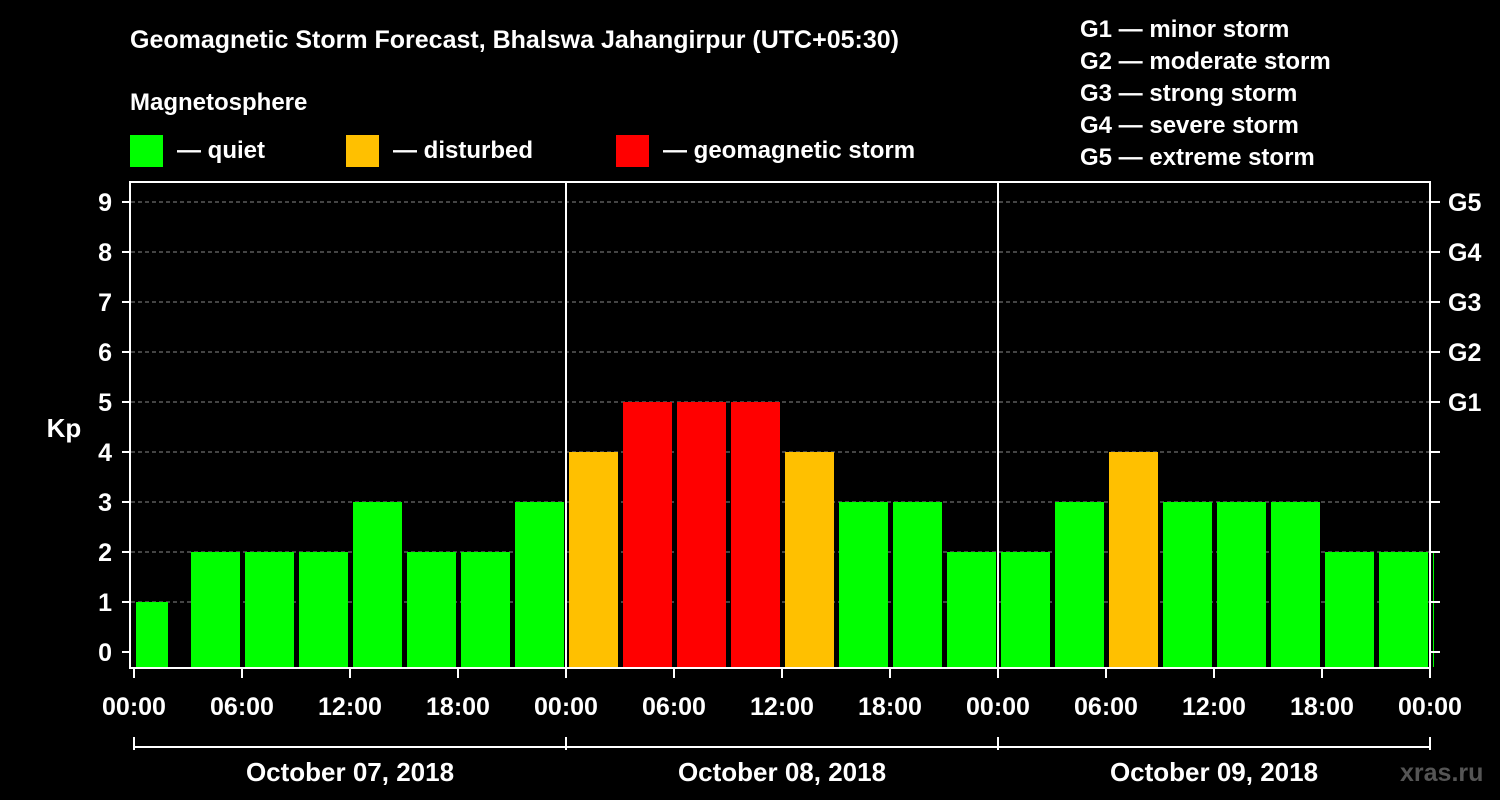 This screenshot has height=800, width=1500. I want to click on y-tick-label-7: 7, so click(105, 303).